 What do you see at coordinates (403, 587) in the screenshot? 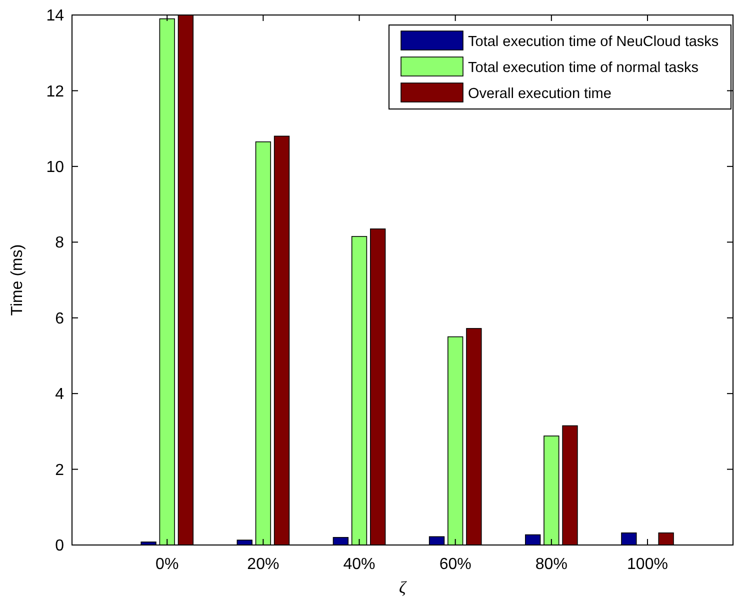
I see `x-axis-title: ζ` at bounding box center [403, 587].